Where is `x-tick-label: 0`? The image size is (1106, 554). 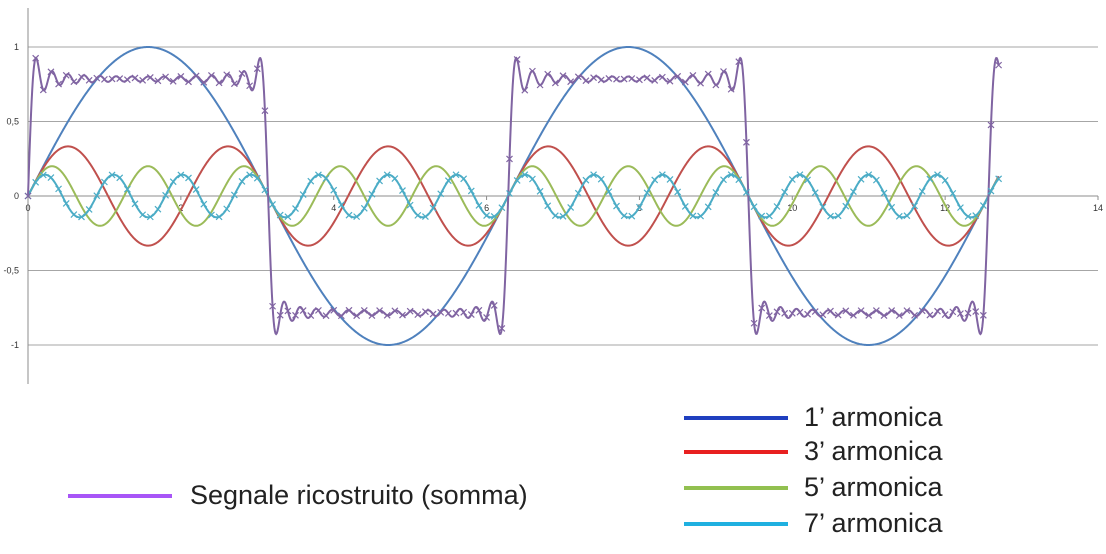 x-tick-label: 0 is located at coordinates (27, 208).